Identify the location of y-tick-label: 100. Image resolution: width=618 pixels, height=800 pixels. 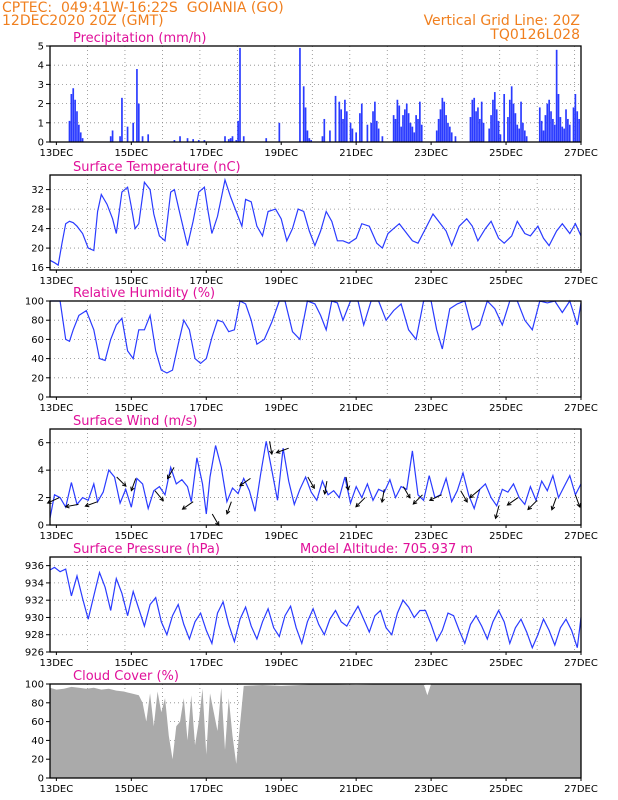
(34, 302).